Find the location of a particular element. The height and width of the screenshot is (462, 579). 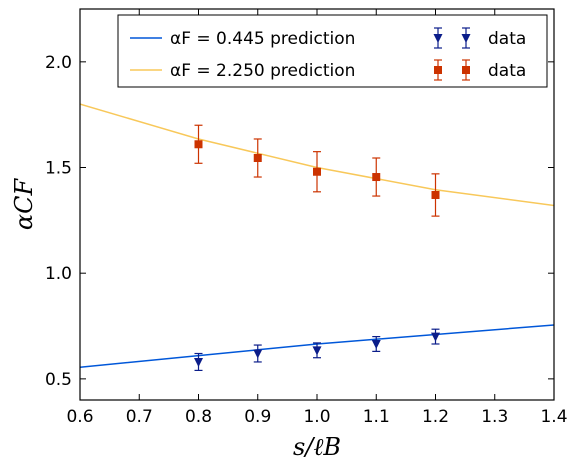

x-tick-label: 1.0 is located at coordinates (316, 417).